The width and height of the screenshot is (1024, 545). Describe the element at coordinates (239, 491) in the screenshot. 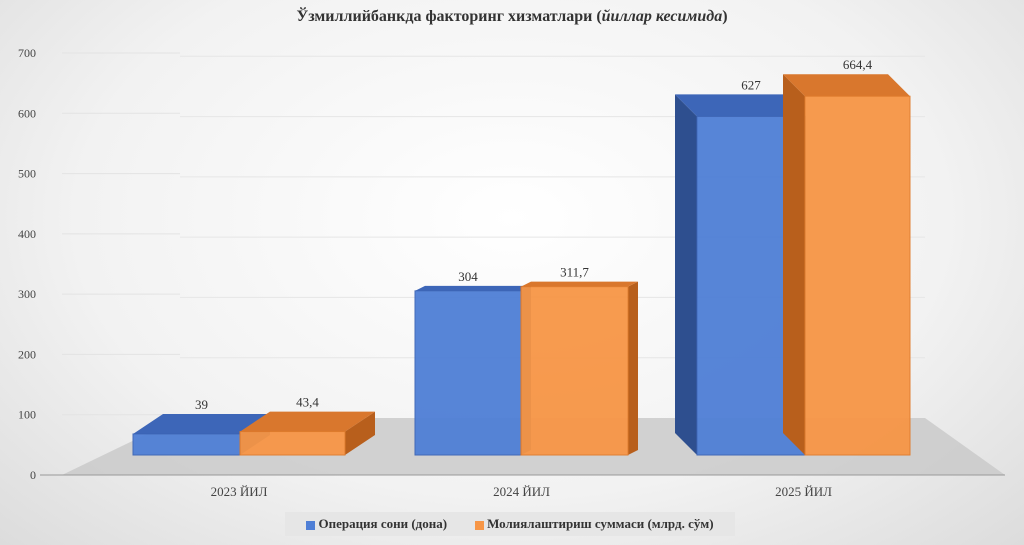

I see `x-tick-label: 2023 ЙИЛ` at that location.